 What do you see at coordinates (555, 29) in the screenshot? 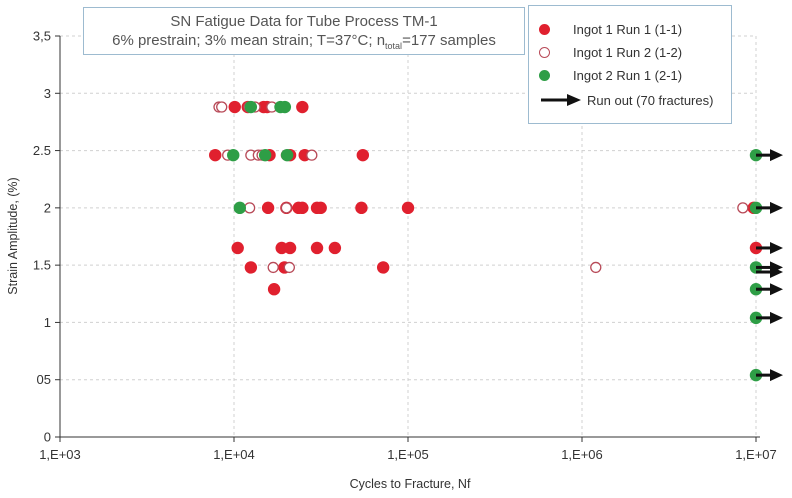
I see `legend-marker-red-filled` at bounding box center [555, 29].